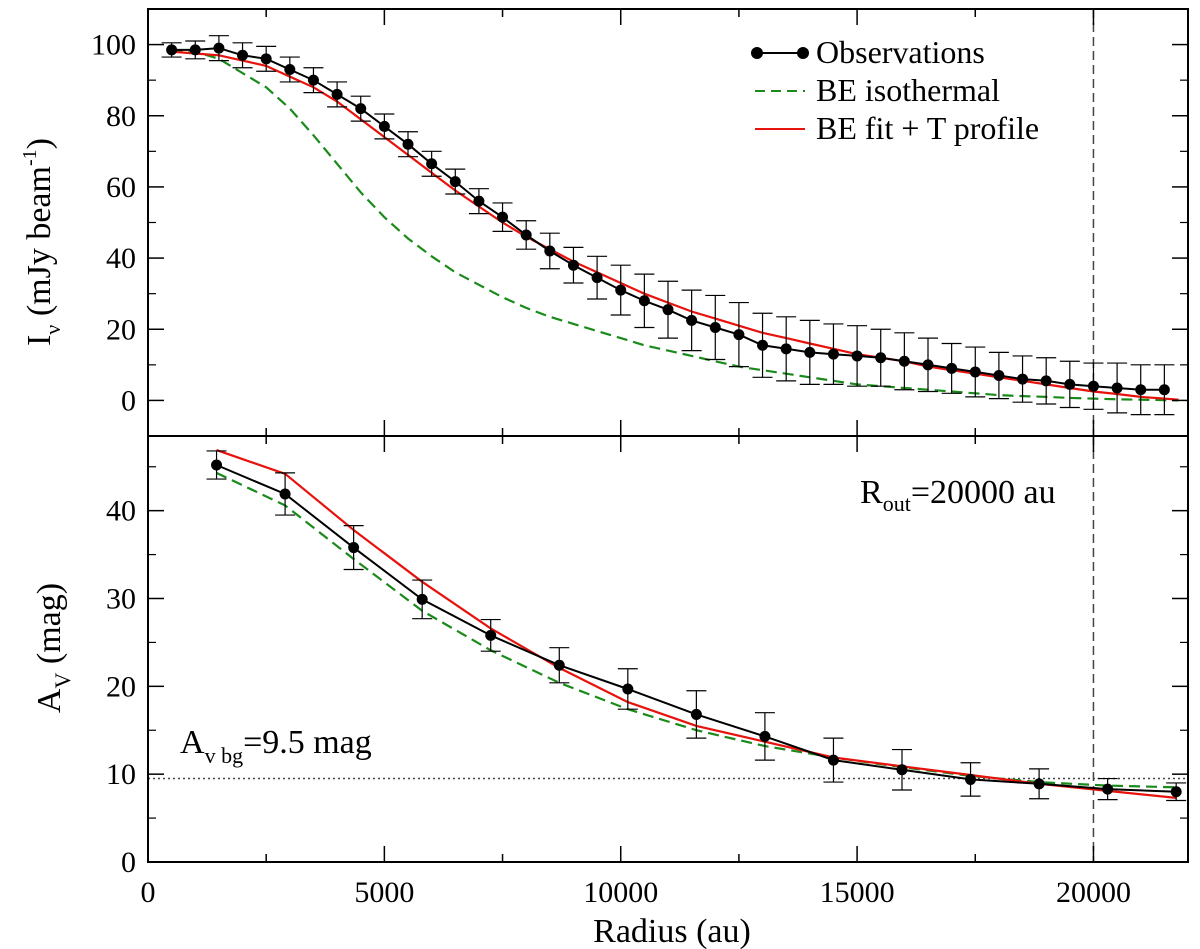 The image size is (1200, 949). I want to click on top-ytick-label: 100, so click(113, 45).